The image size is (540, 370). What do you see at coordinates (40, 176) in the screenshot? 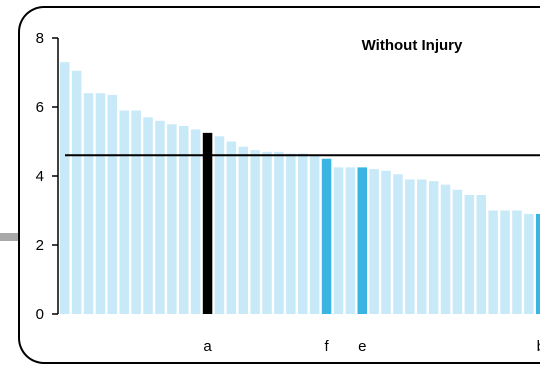
I see `y-tick-label: 4` at bounding box center [40, 176].